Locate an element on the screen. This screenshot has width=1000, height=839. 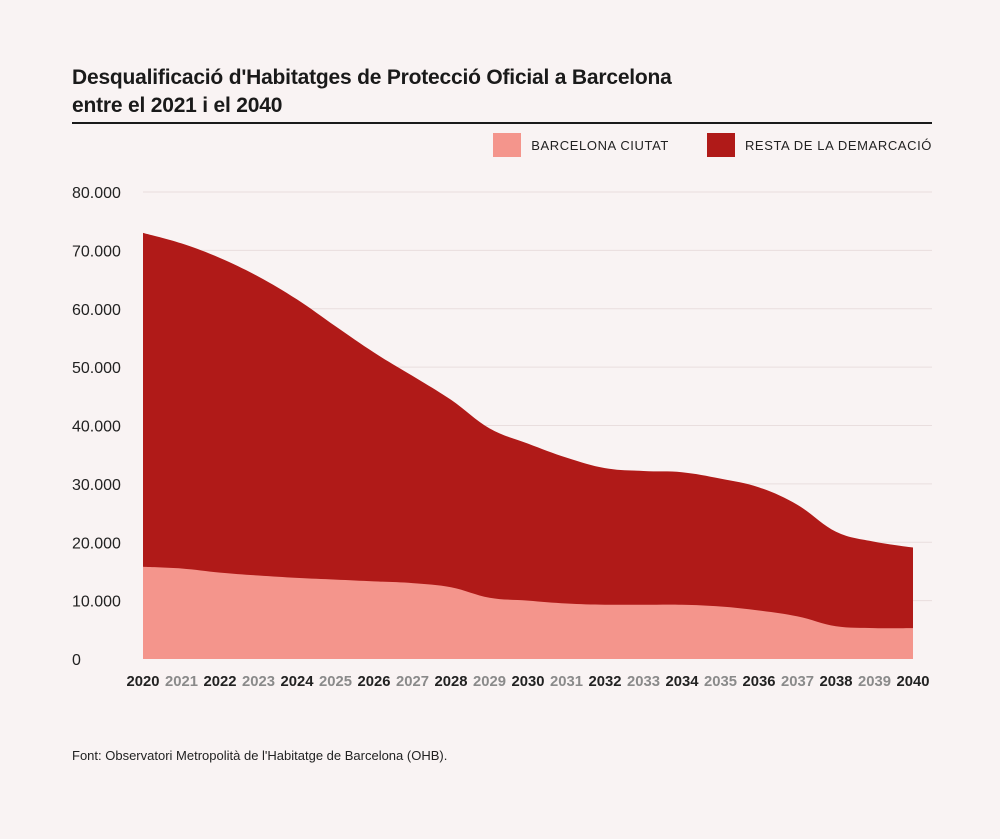
point-resta-2031 is located at coordinates (567, 458).